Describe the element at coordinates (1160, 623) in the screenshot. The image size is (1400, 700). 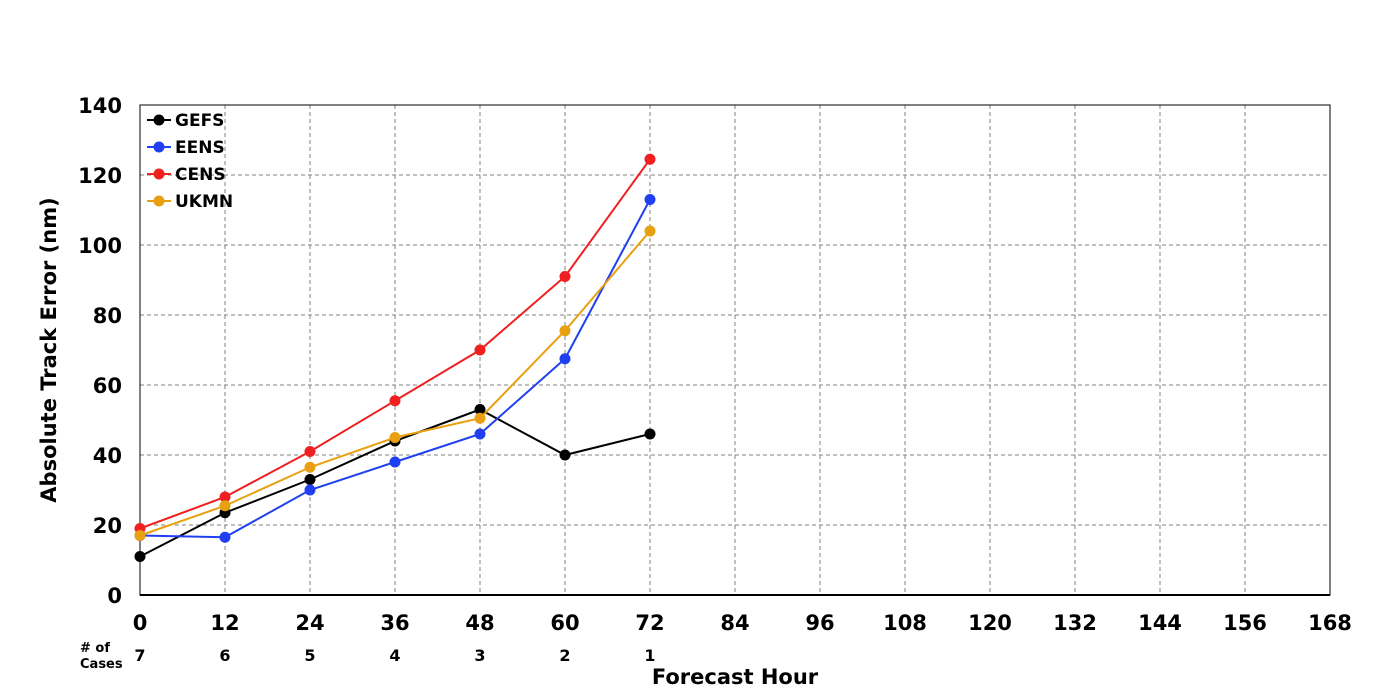
I see `x-tick-label: 144` at that location.